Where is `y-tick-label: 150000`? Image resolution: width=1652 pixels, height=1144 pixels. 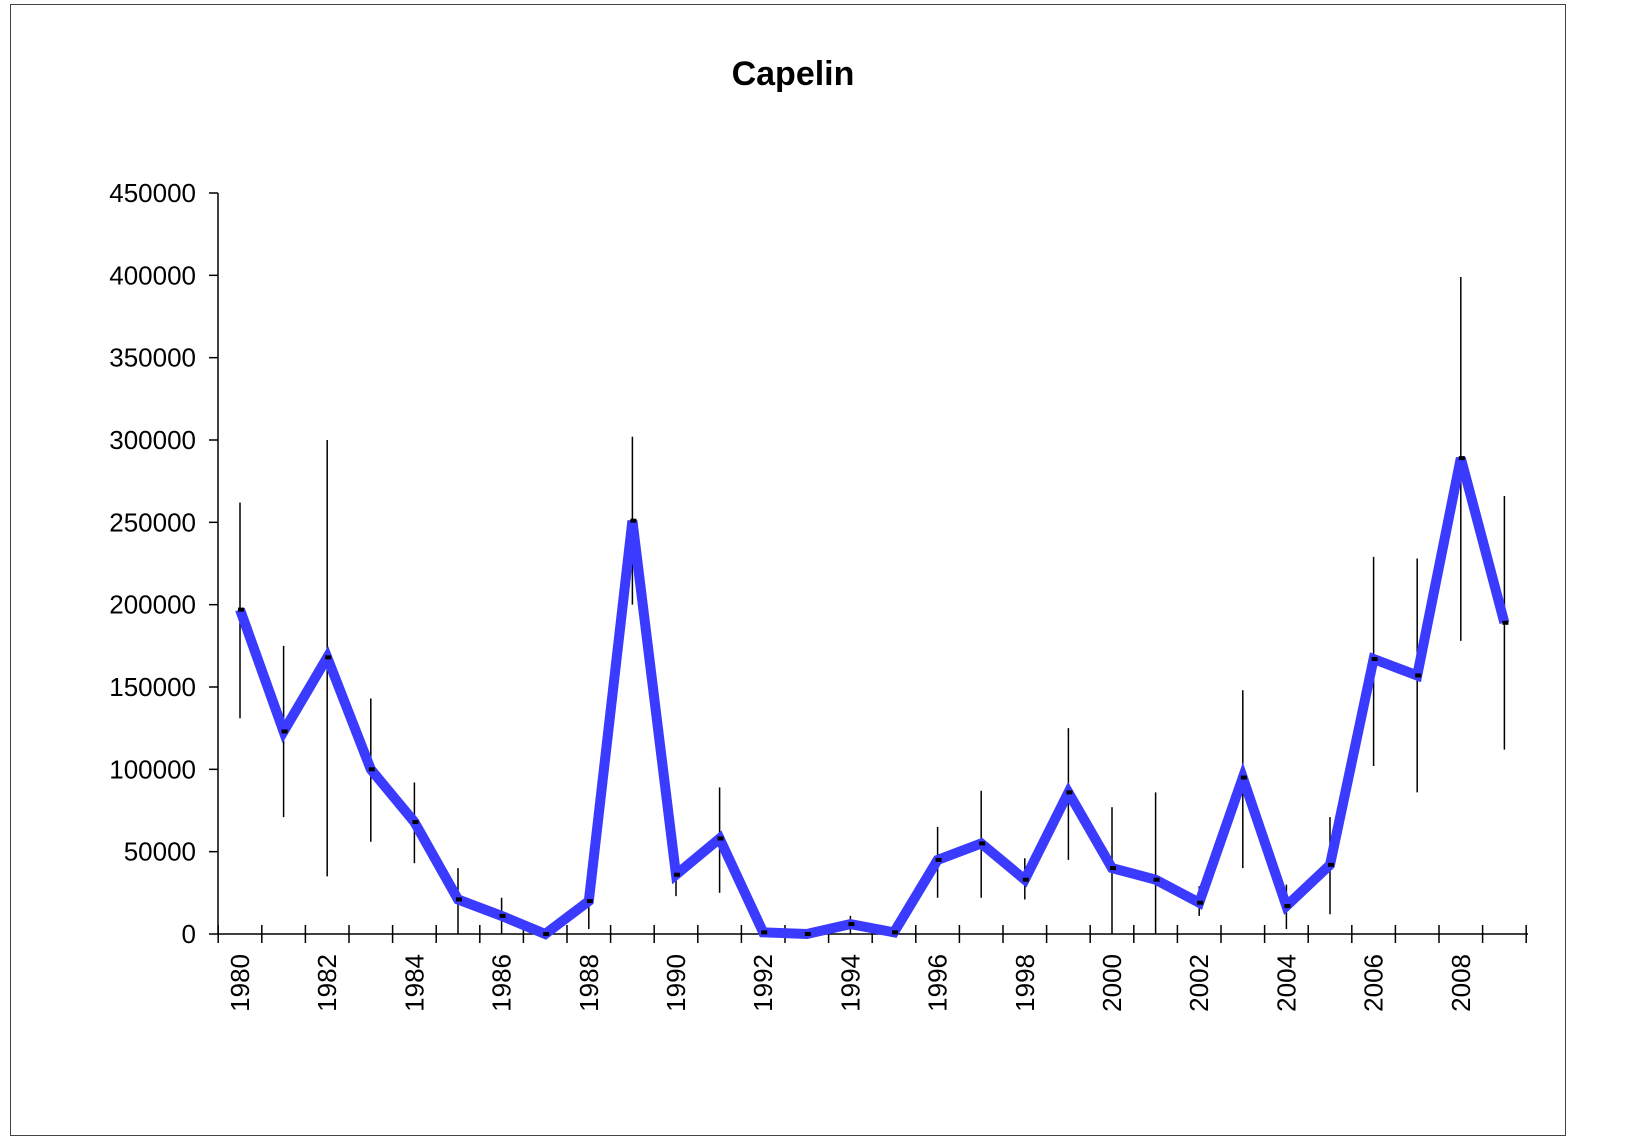 y-tick-label: 150000 is located at coordinates (152, 687).